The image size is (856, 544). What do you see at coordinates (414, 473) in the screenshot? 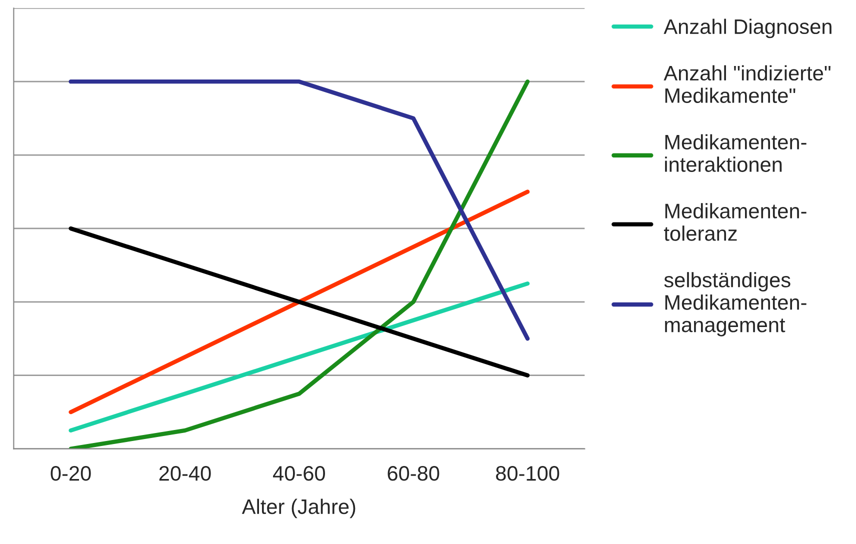
I see `x-tick-label: 60-80` at bounding box center [414, 473].